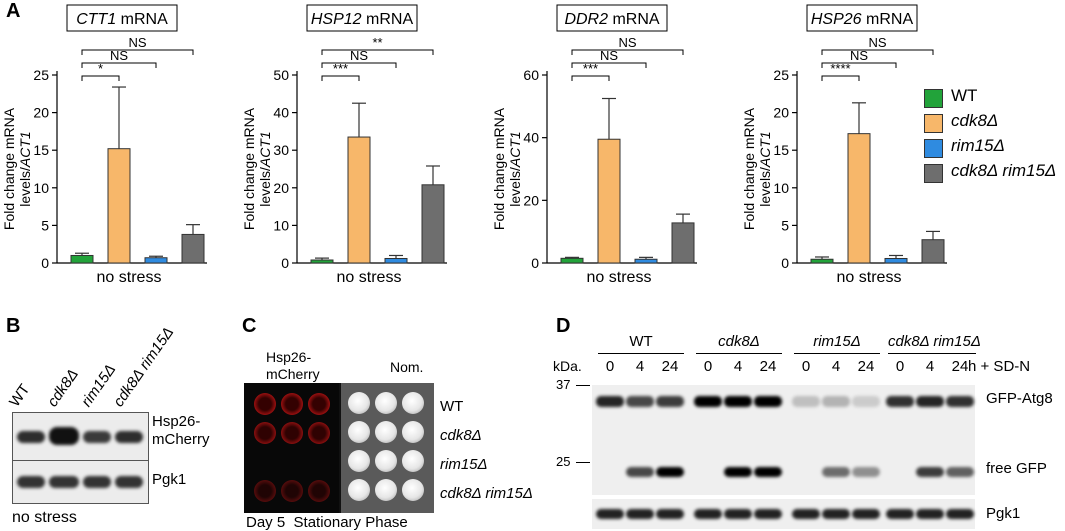 The width and height of the screenshot is (1065, 531). I want to click on panel-b-letter: B, so click(13, 326).